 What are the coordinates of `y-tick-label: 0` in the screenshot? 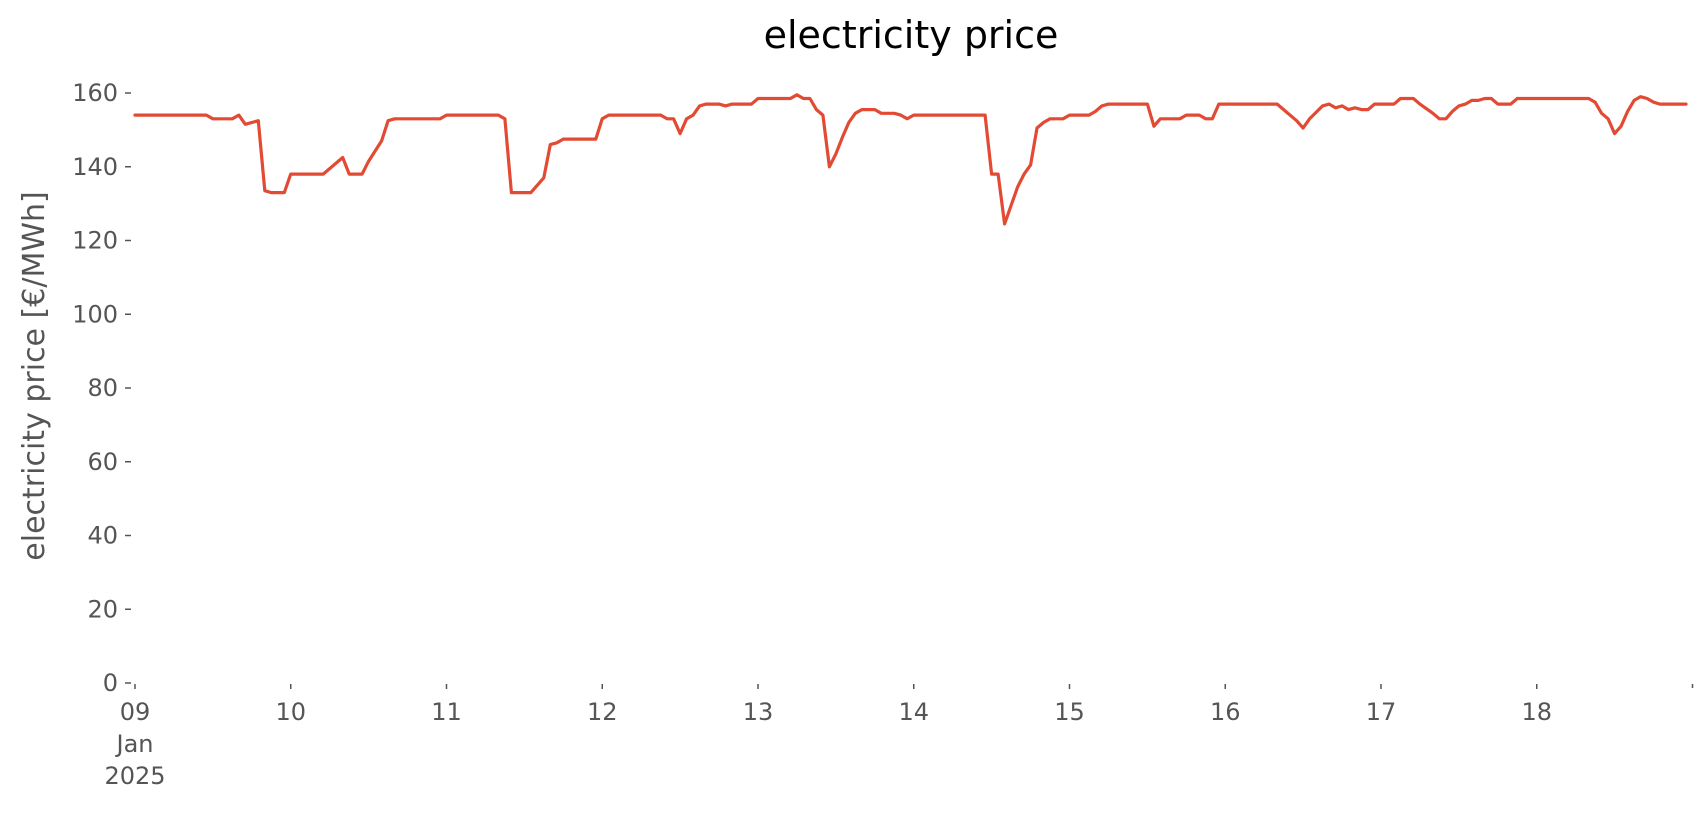 It's located at (110, 683).